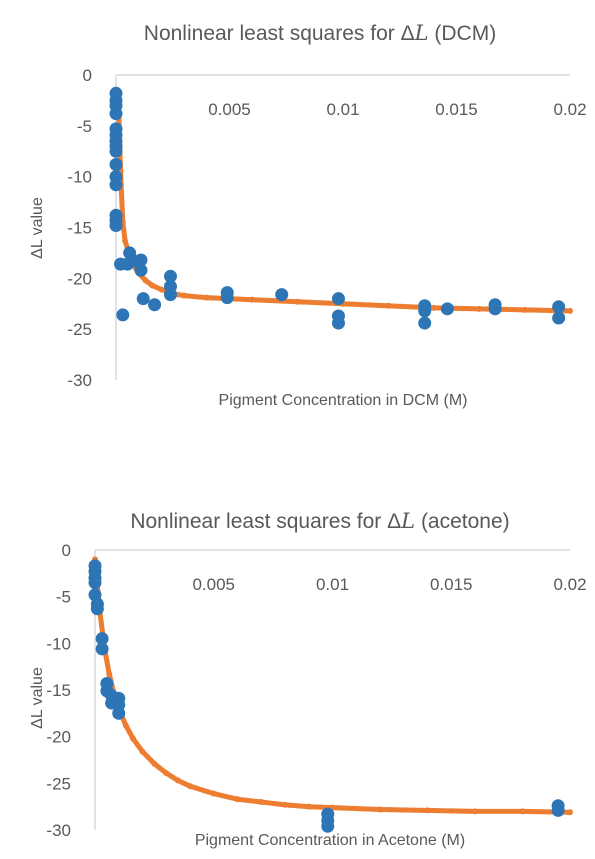  Describe the element at coordinates (319, 521) in the screenshot. I see `chart-title: Nonlinear least squares for ΔL (acetone)` at that location.